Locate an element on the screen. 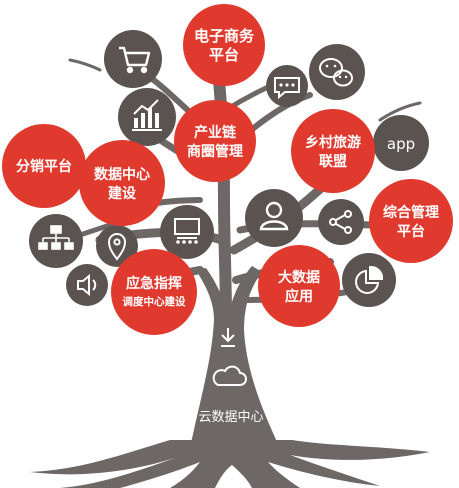  node-label: 产业链 is located at coordinates (215, 132).